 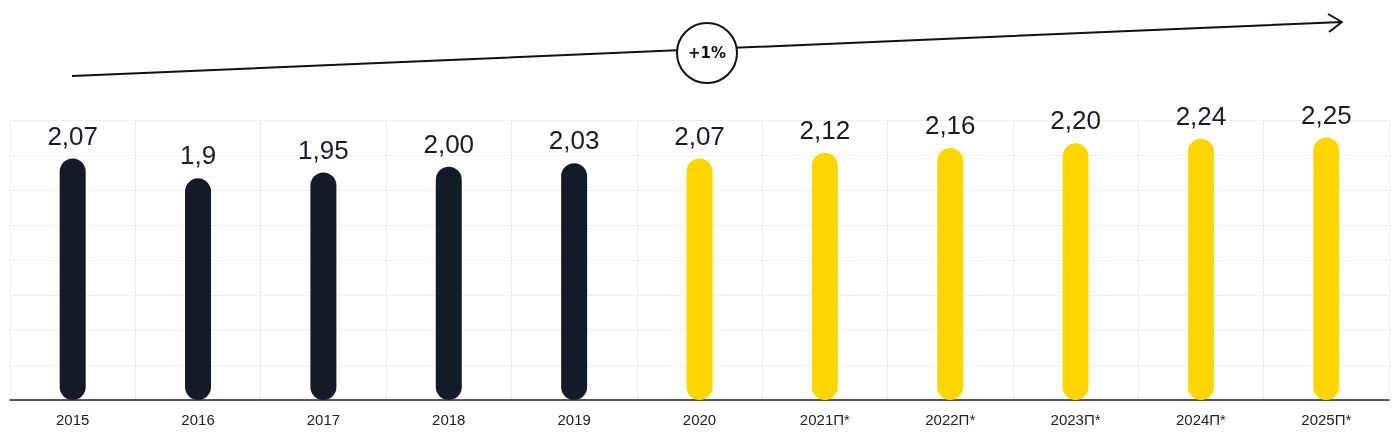 I want to click on x-tick-label: 2017, so click(x=323, y=419).